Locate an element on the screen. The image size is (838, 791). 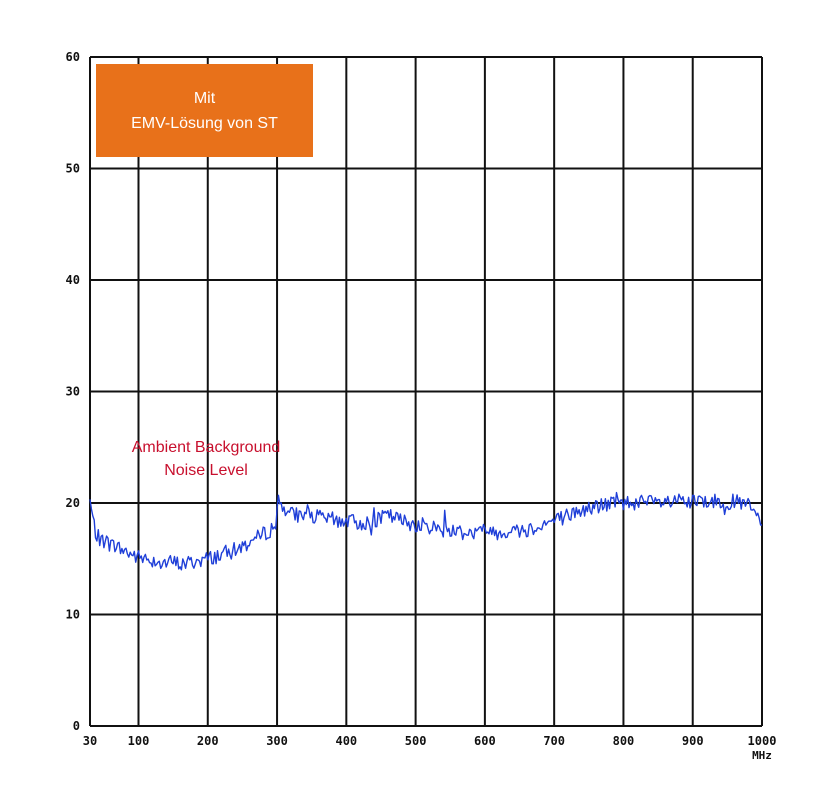
x-tick-label: 600 is located at coordinates (485, 741).